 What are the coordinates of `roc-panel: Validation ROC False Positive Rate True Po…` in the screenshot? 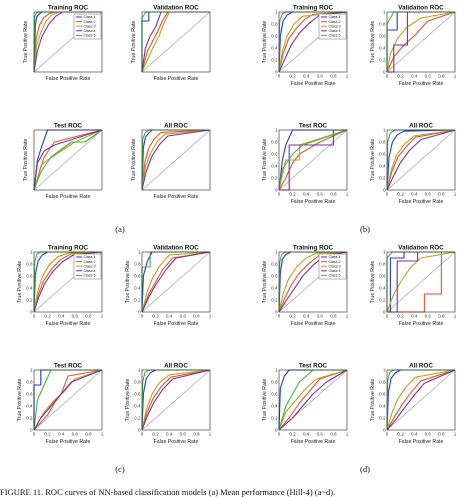 It's located at (168, 286).